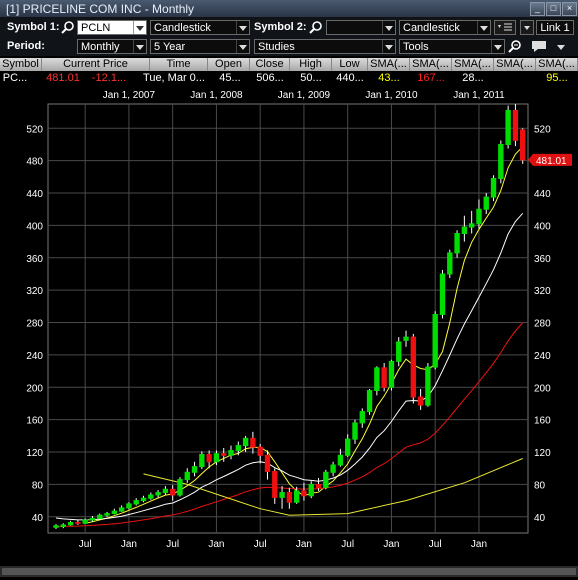 This screenshot has height=580, width=578. Describe the element at coordinates (21, 64) in the screenshot. I see `column-header: Symbol` at that location.